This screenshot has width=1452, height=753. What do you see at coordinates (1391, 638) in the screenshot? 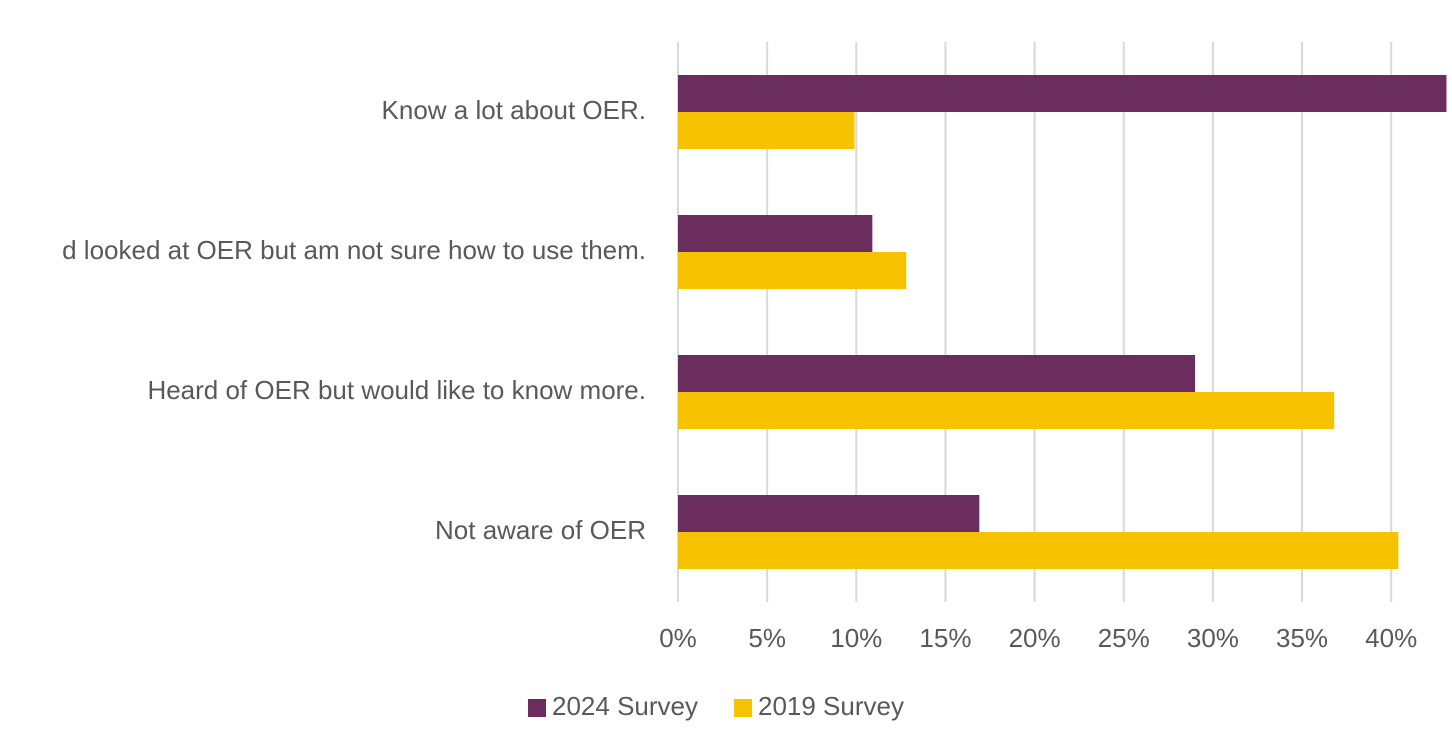
I see `x-tick-label: 40%` at bounding box center [1391, 638].